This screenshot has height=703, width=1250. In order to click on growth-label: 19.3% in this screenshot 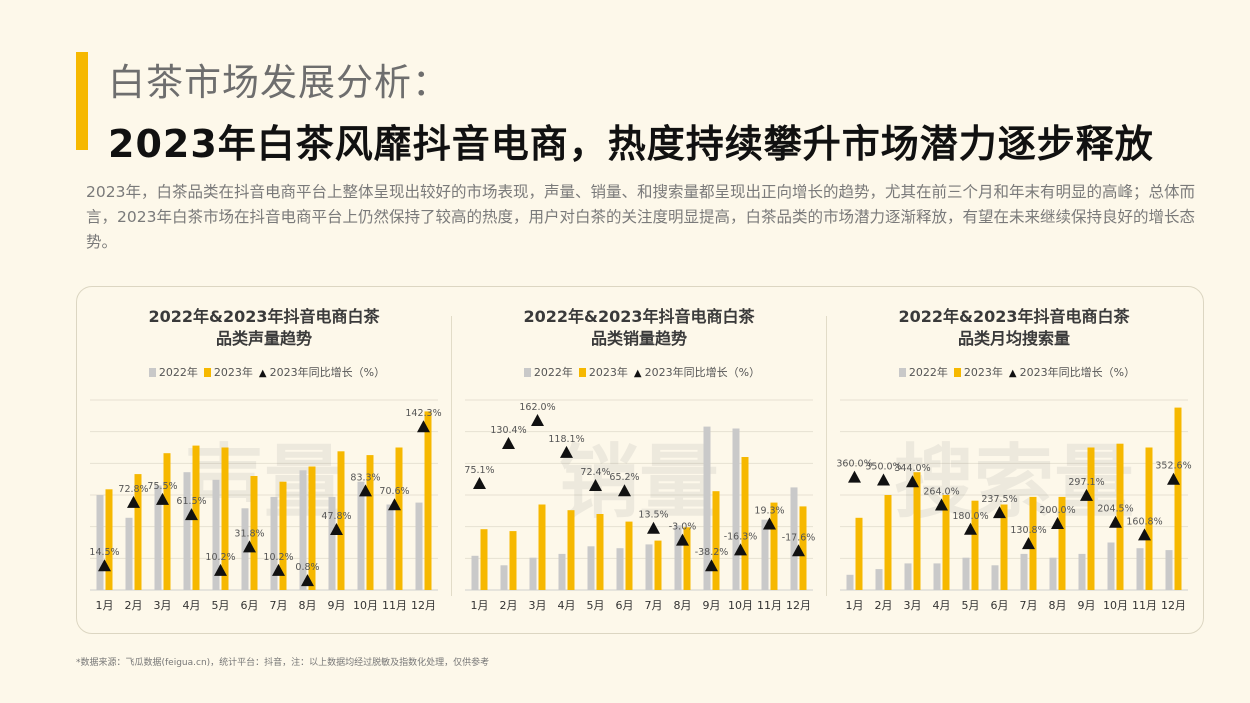, I will do `click(769, 511)`.